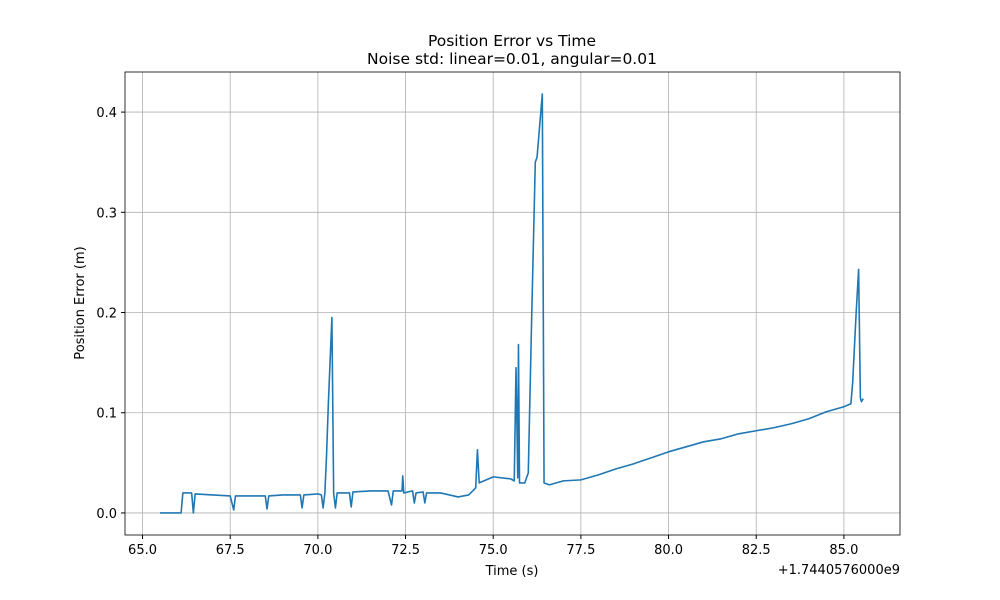 Image resolution: width=1000 pixels, height=600 pixels. I want to click on x-offset-text: +1.7440576000e9, so click(839, 570).